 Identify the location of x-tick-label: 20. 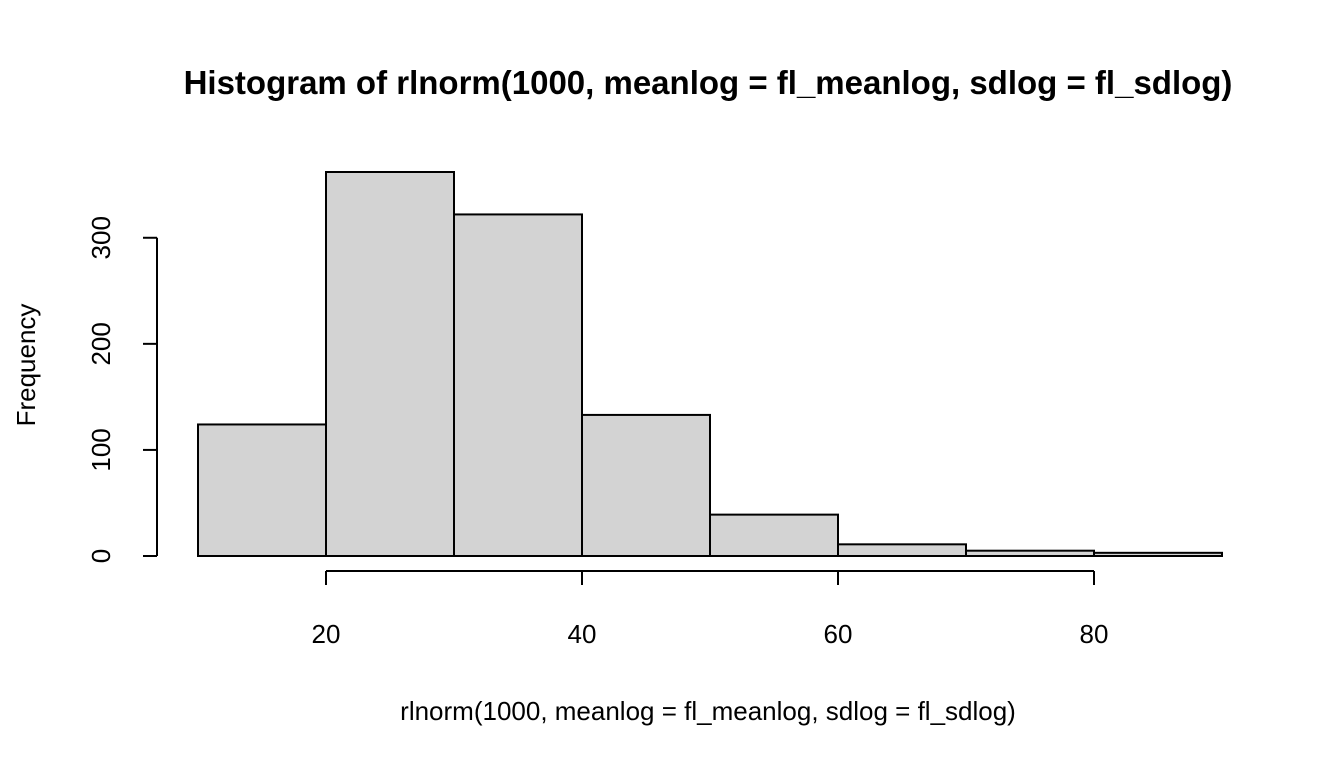
(326, 634).